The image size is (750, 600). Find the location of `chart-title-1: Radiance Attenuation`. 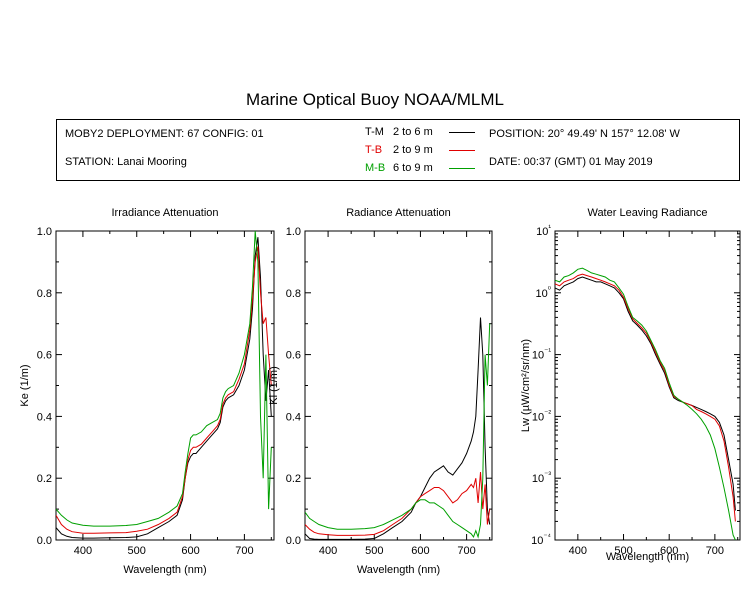

chart-title-1: Radiance Attenuation is located at coordinates (398, 213).